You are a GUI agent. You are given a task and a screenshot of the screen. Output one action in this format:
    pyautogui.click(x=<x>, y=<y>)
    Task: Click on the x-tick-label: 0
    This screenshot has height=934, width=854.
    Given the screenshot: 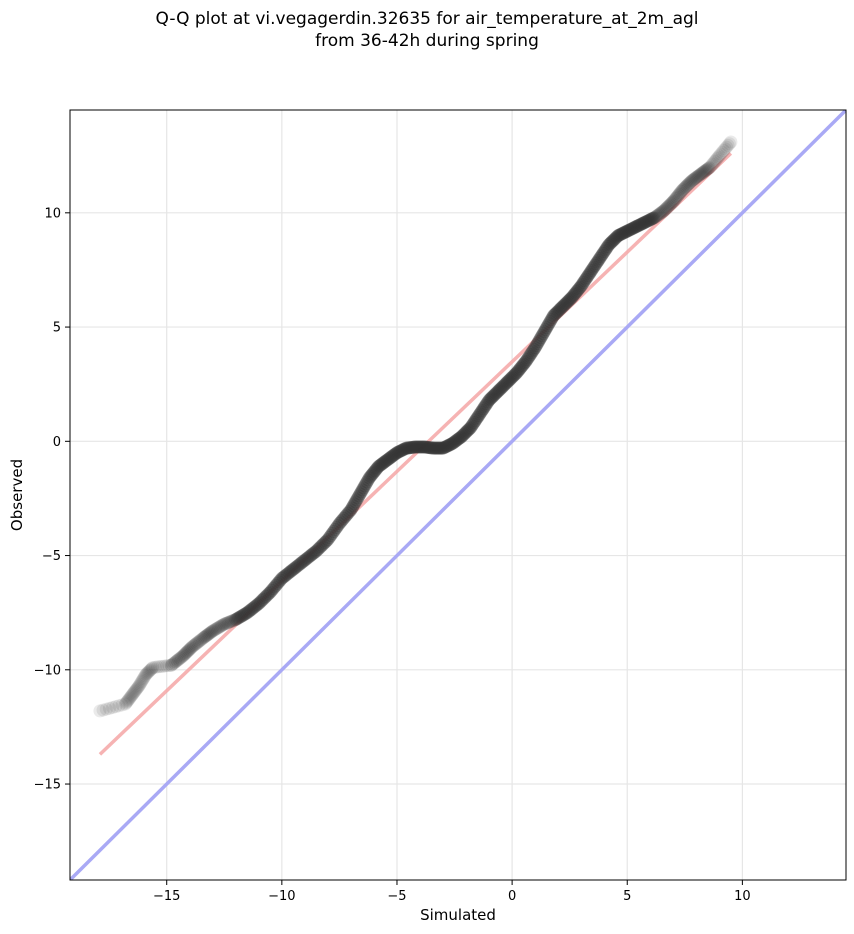 What is the action you would take?
    pyautogui.click(x=512, y=896)
    